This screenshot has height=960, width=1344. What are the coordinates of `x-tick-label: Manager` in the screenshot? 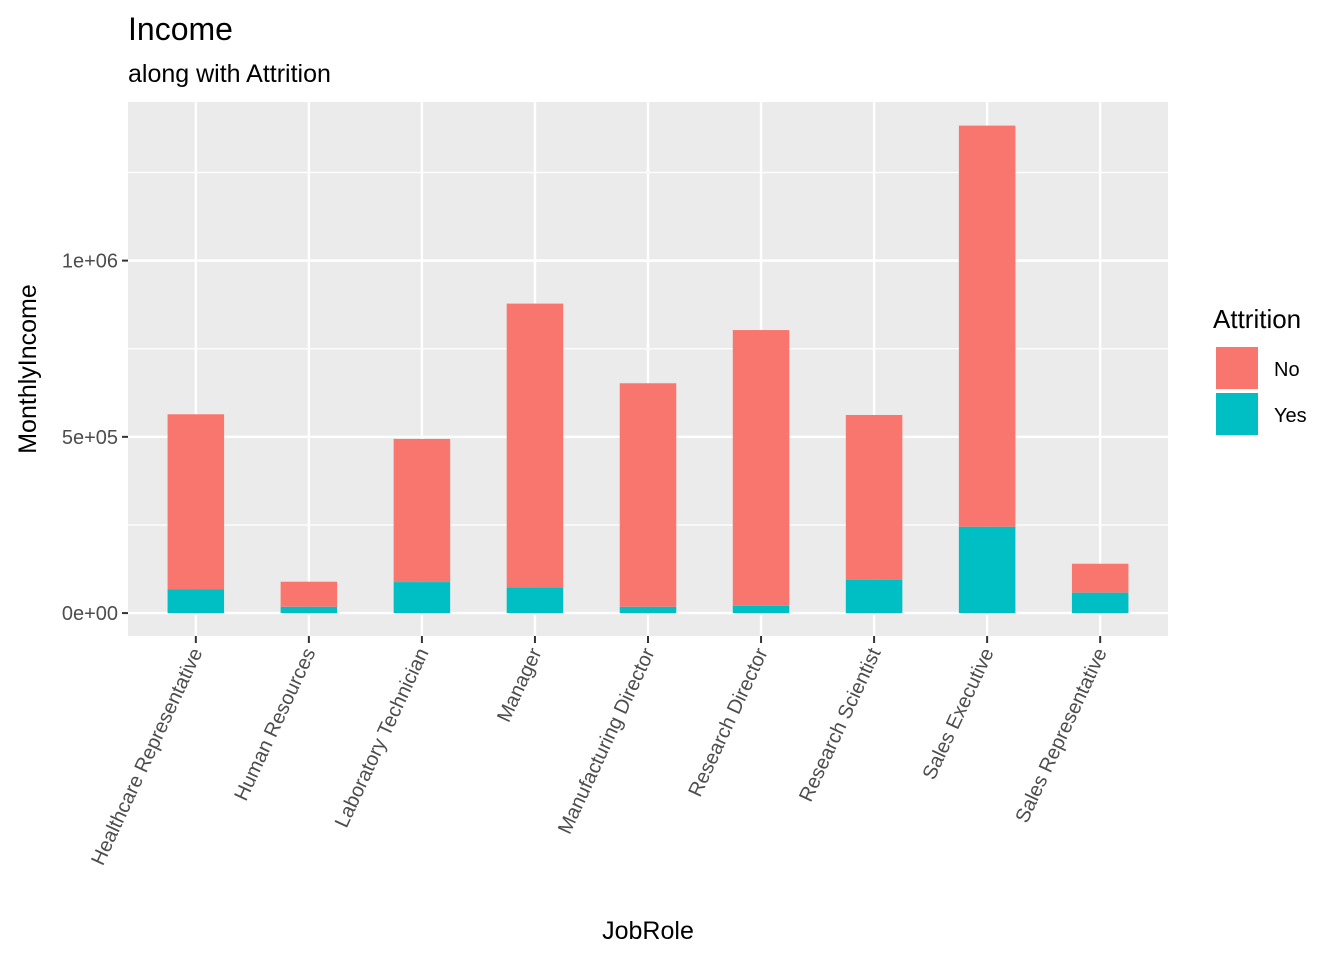 It's located at (519, 685).